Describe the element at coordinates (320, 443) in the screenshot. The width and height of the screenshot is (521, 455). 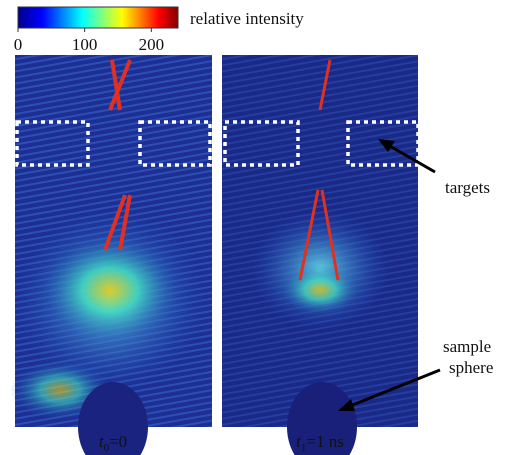
I see `panel-caption: t1=1 ns` at that location.